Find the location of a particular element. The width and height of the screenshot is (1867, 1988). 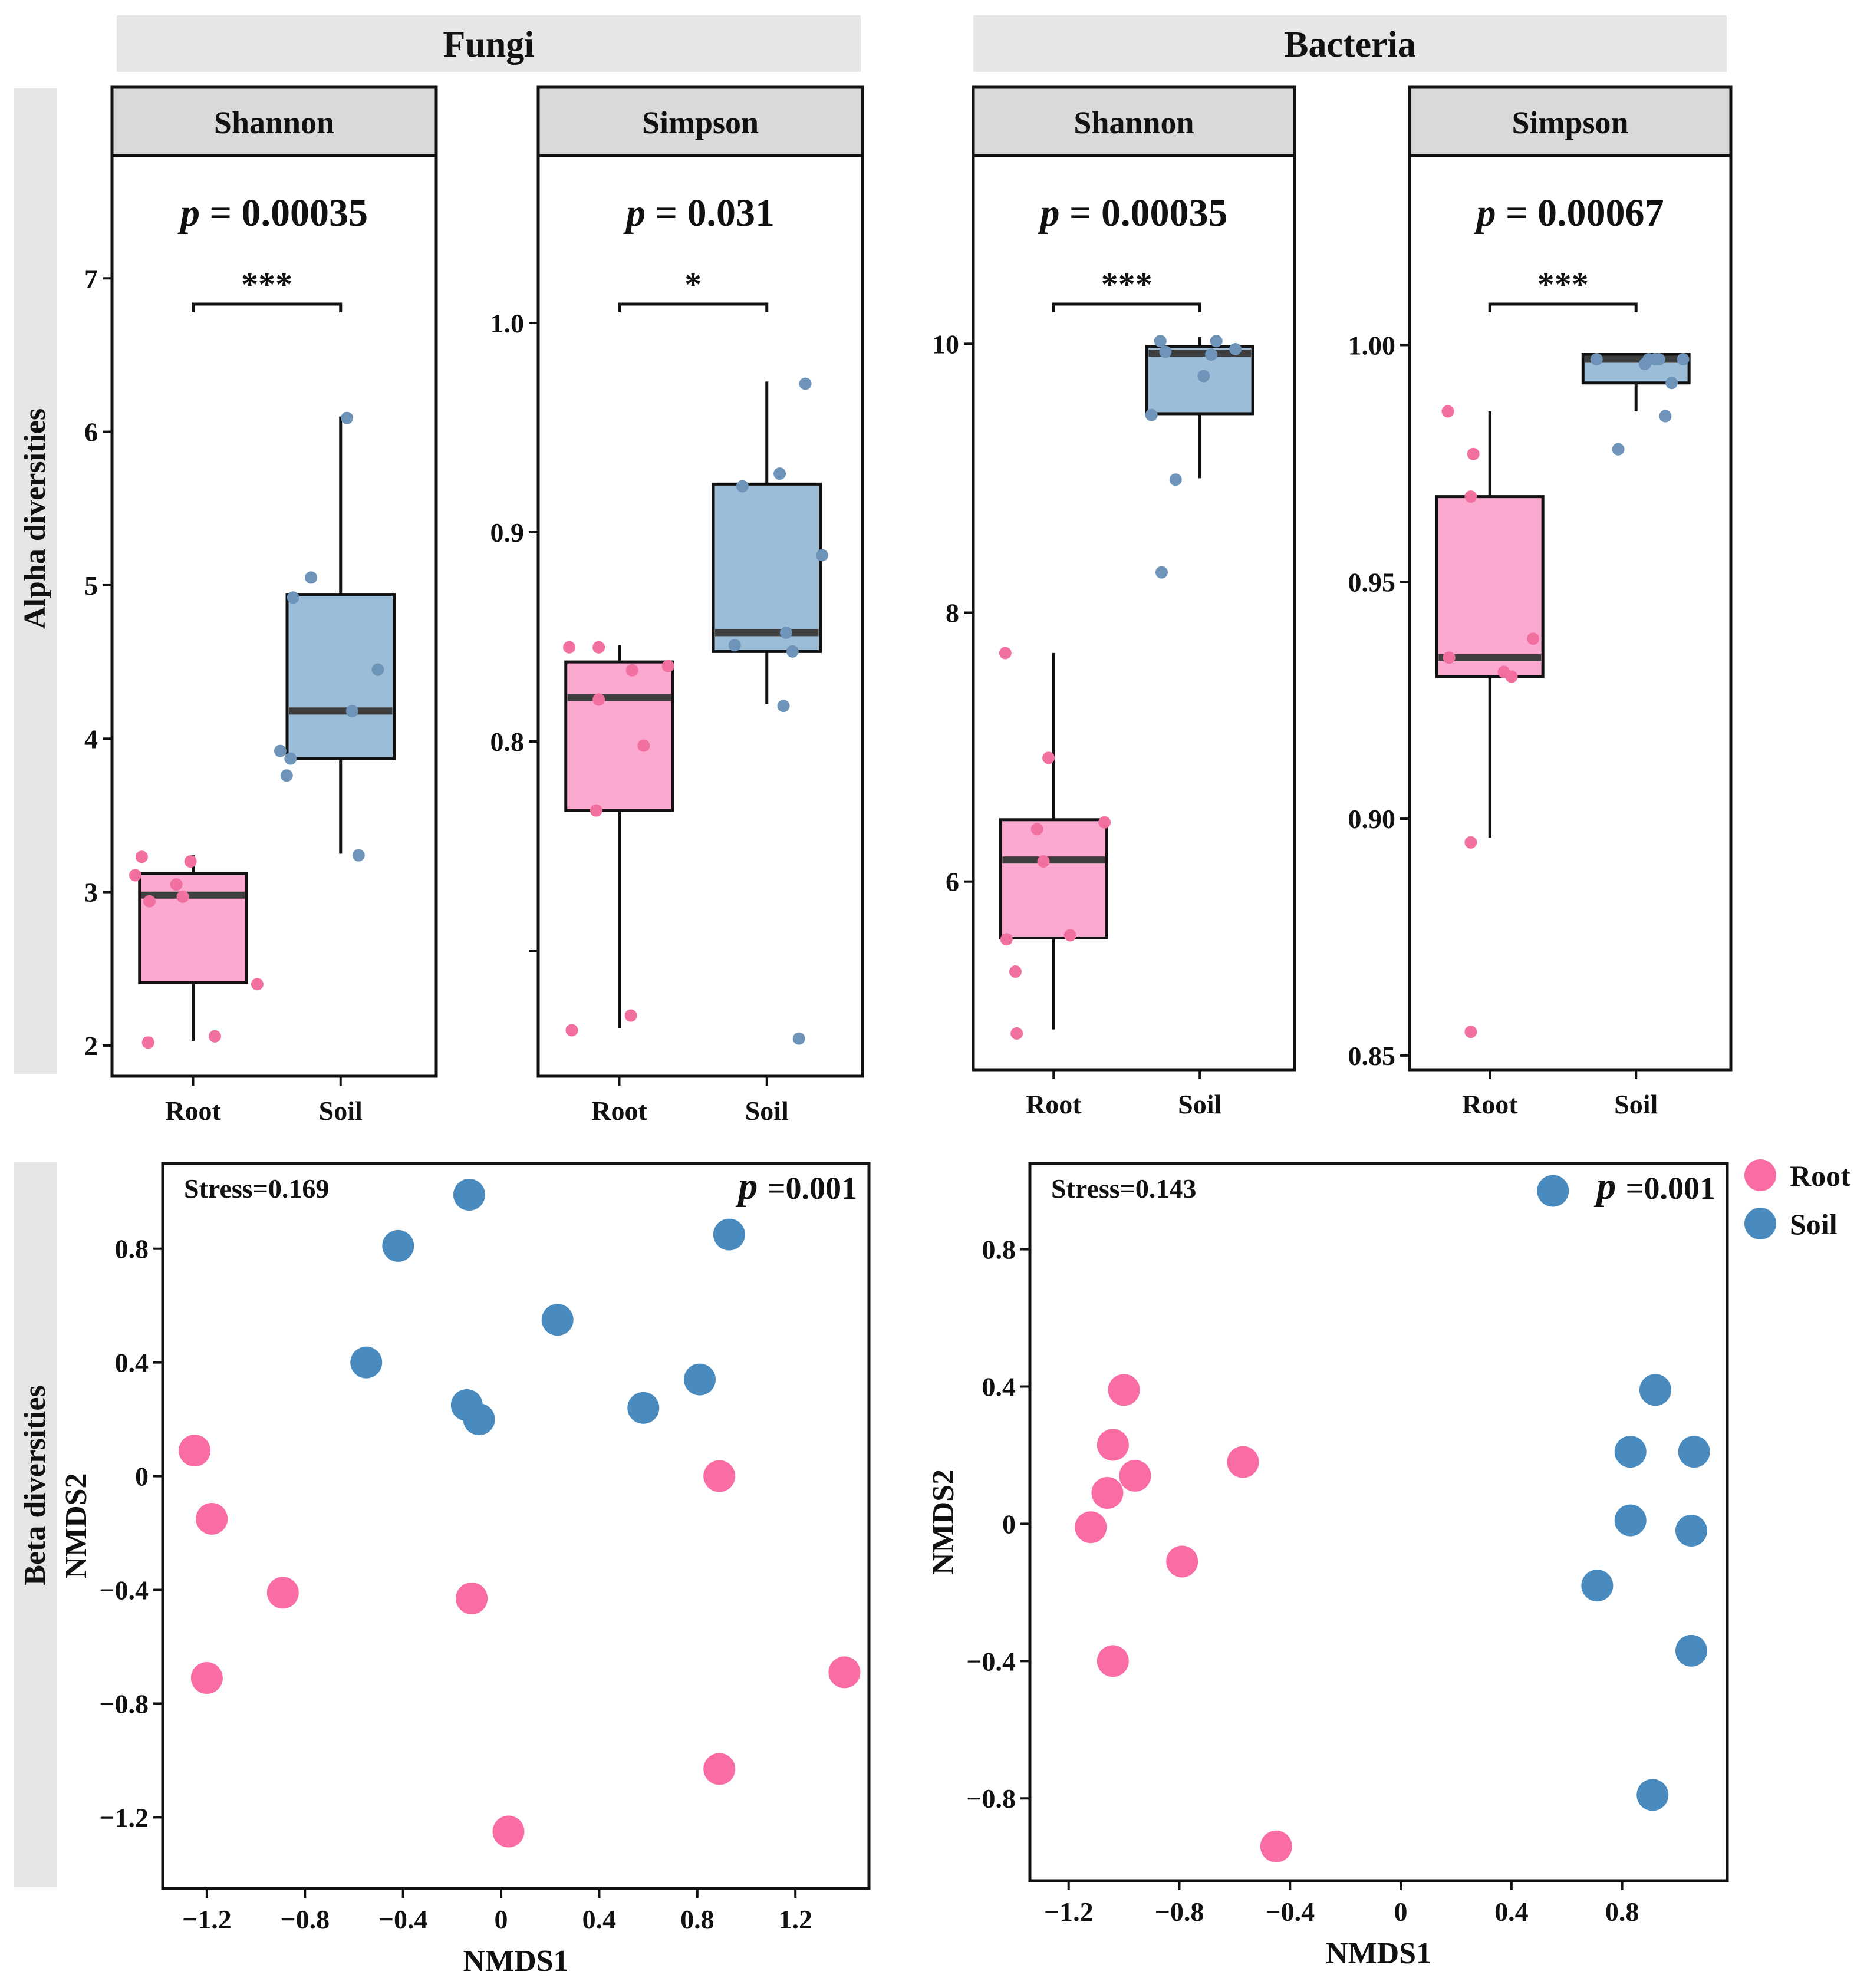

stress-value: Stress=0.169 is located at coordinates (256, 1188).